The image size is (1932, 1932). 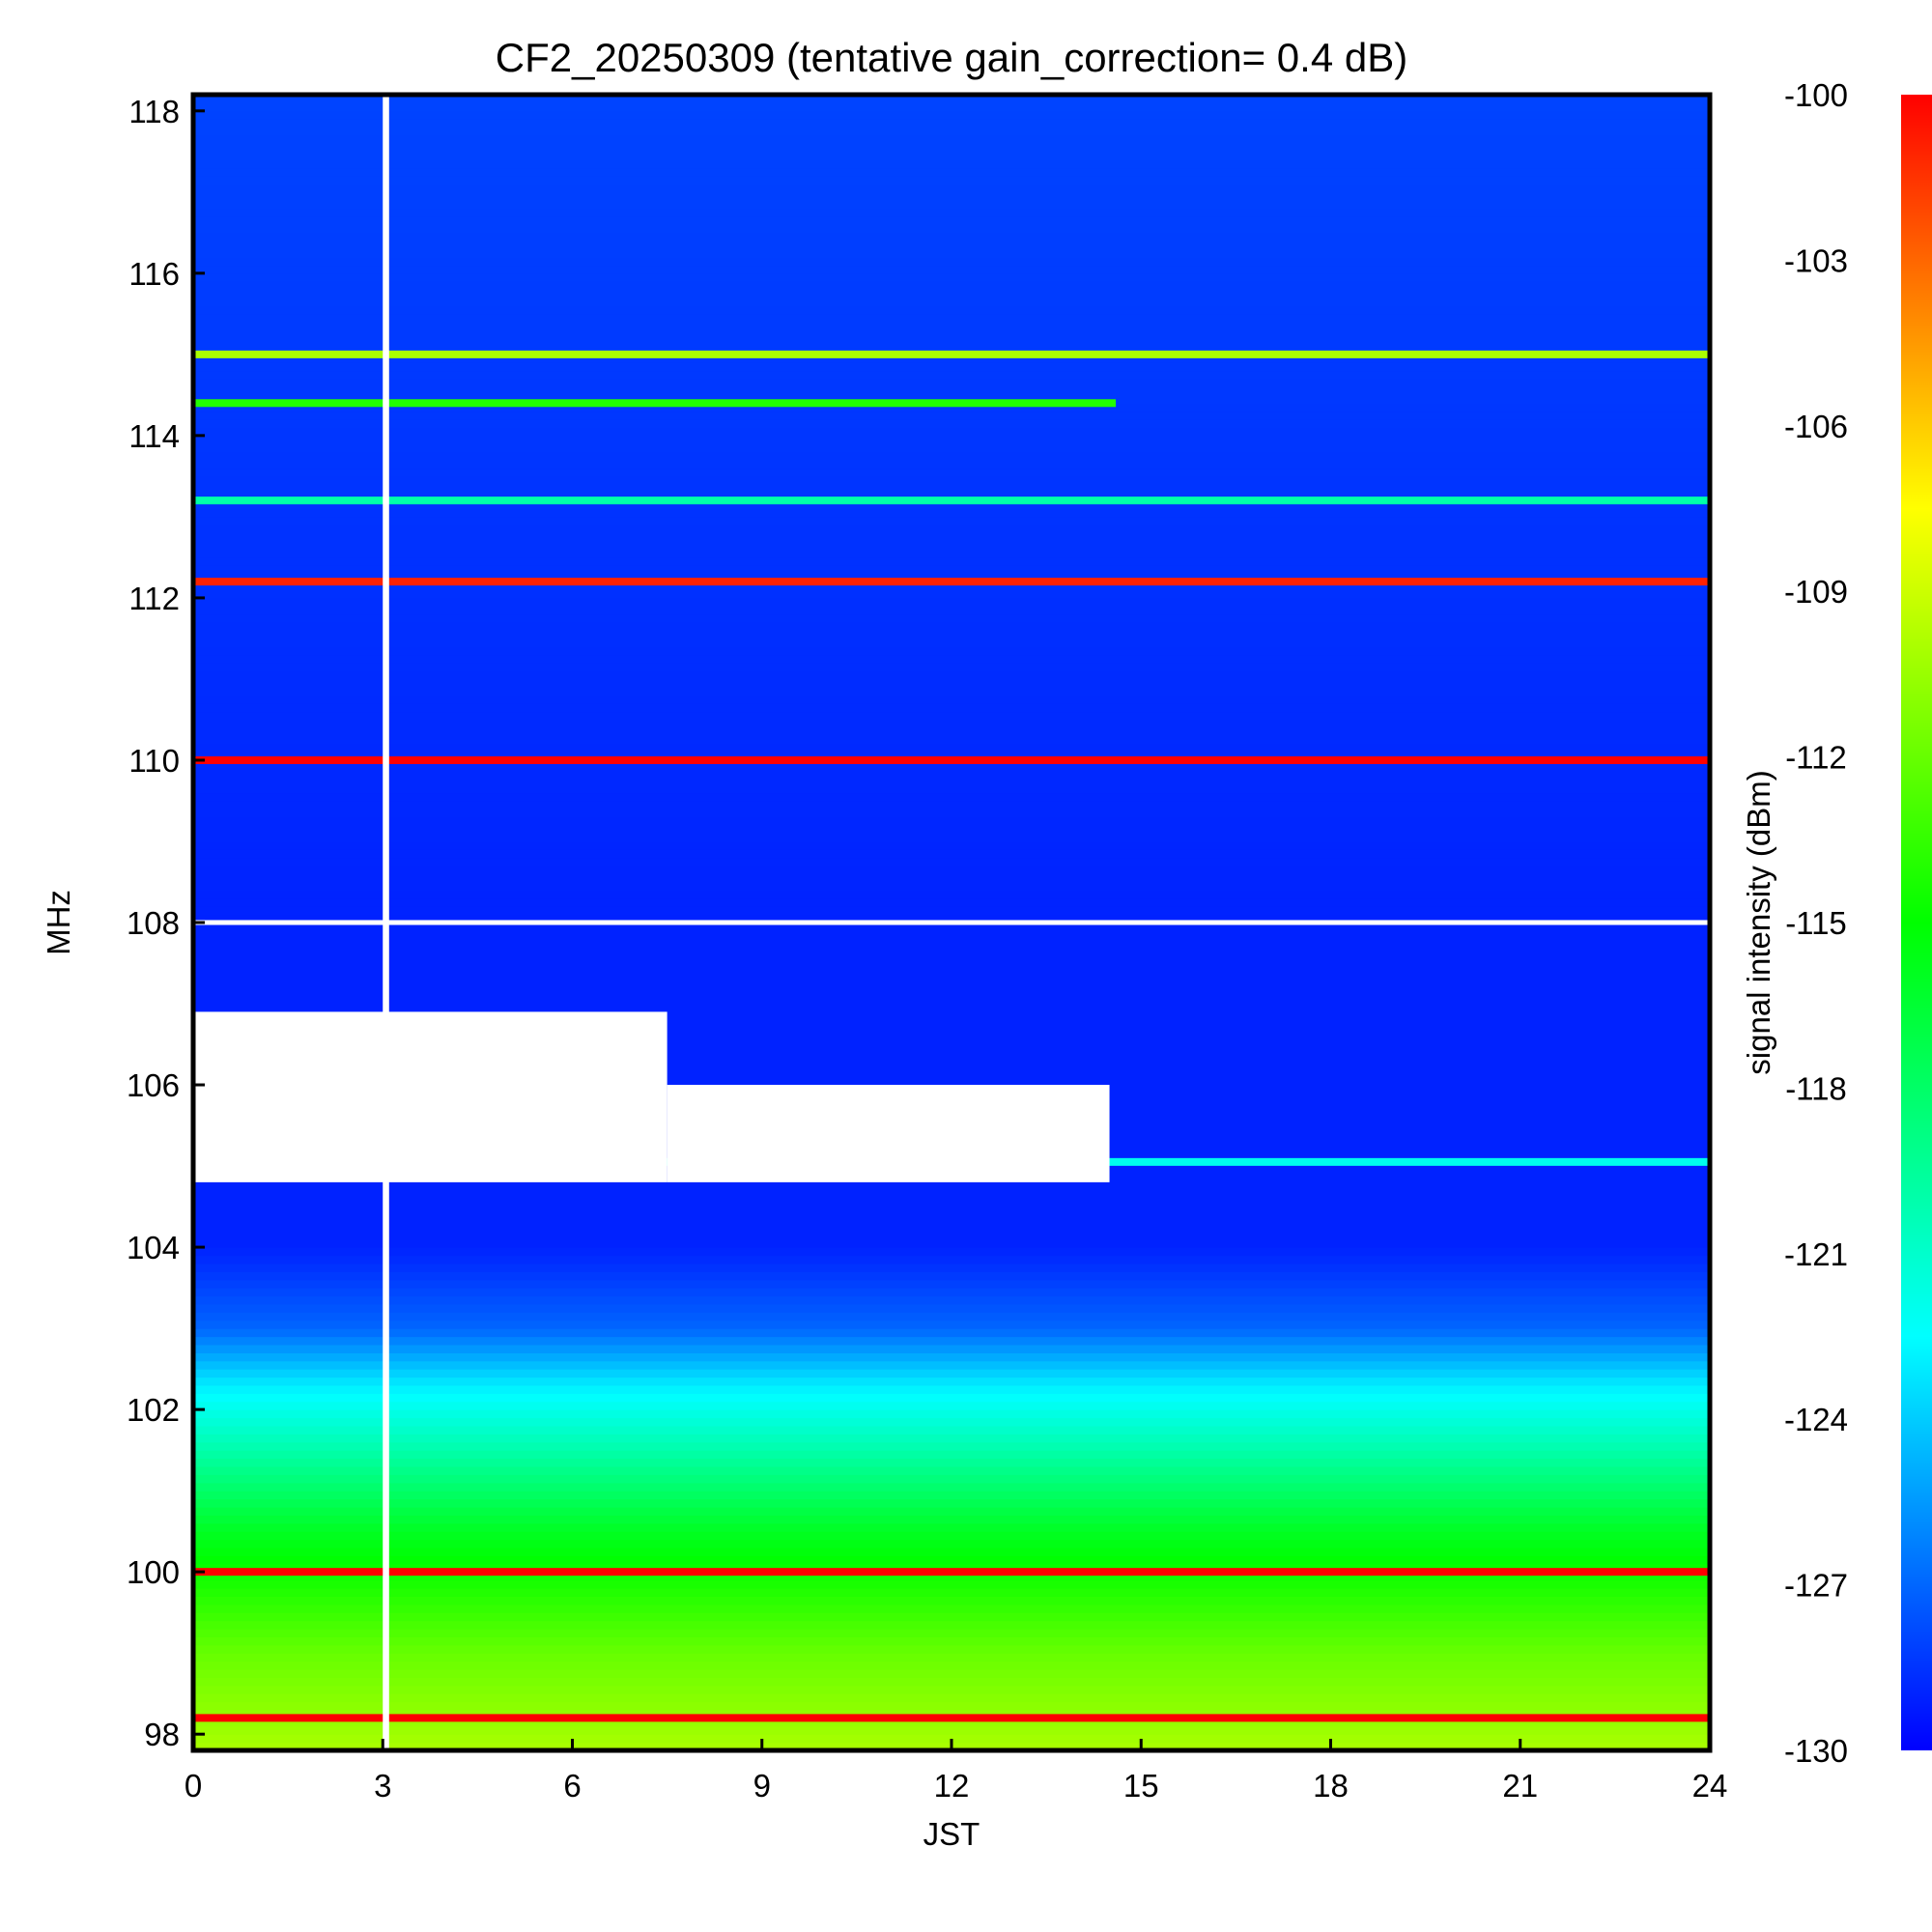 What do you see at coordinates (888, 1133) in the screenshot?
I see `blanked-region` at bounding box center [888, 1133].